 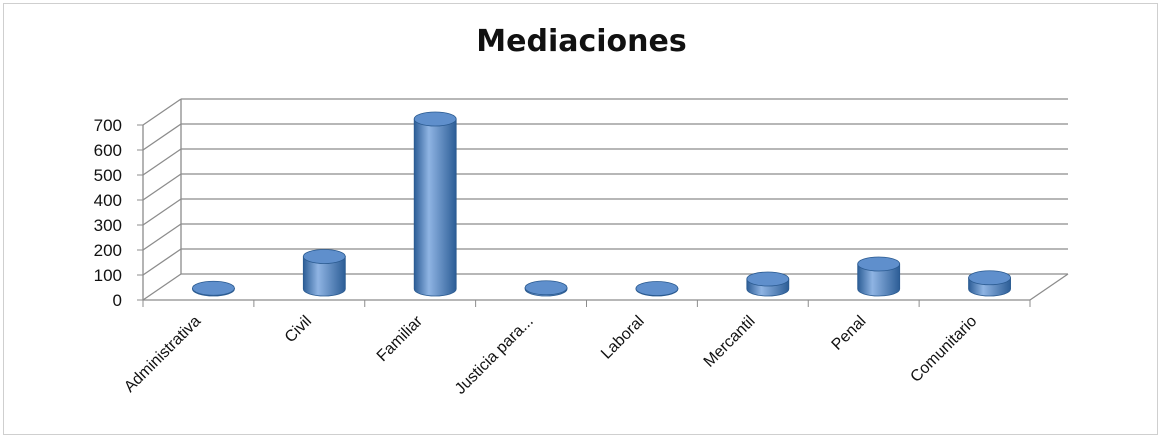 I want to click on y-tick-label: 300, so click(x=108, y=225).